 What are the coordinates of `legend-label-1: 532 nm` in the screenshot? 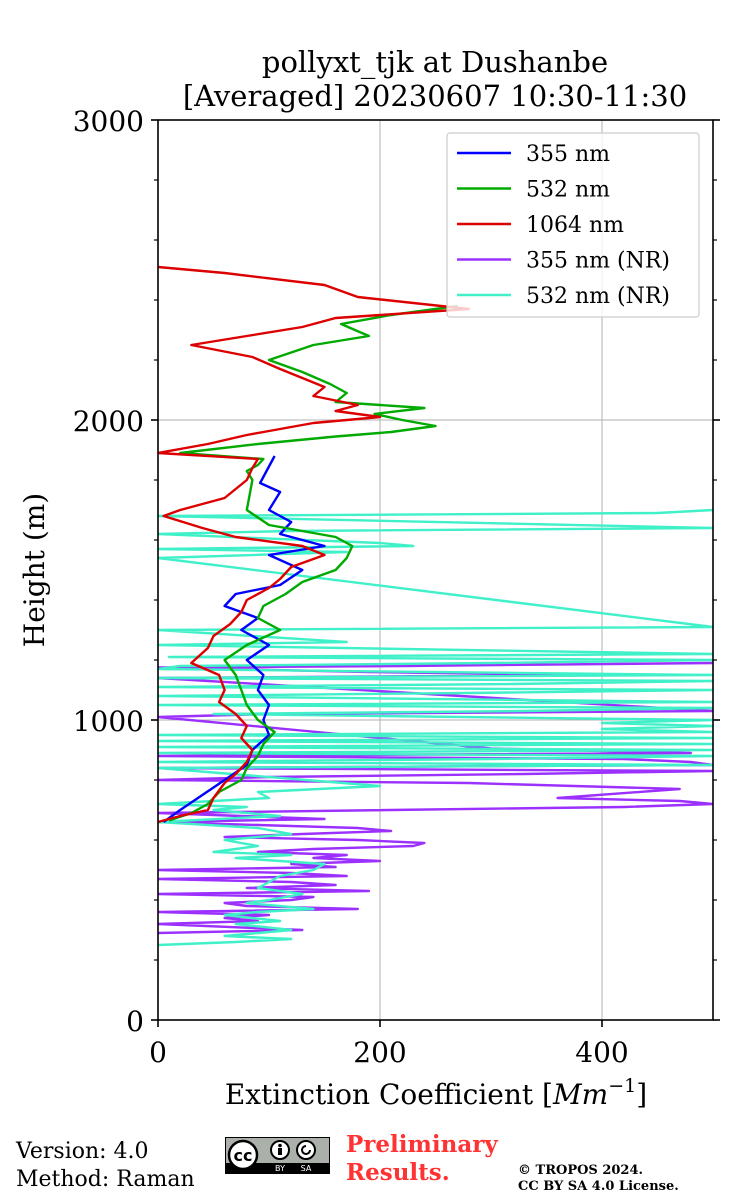 It's located at (568, 190).